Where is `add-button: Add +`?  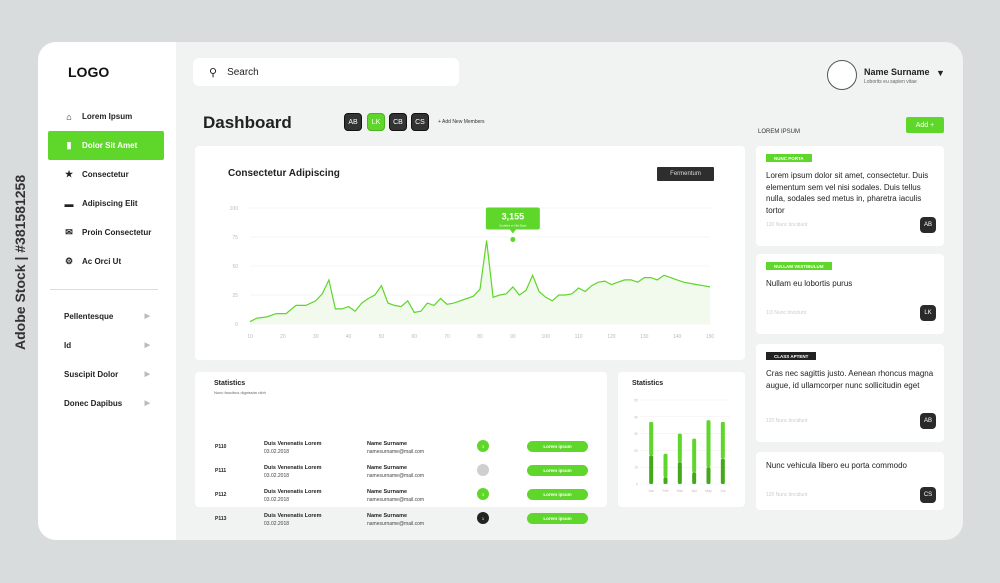 add-button: Add + is located at coordinates (925, 125).